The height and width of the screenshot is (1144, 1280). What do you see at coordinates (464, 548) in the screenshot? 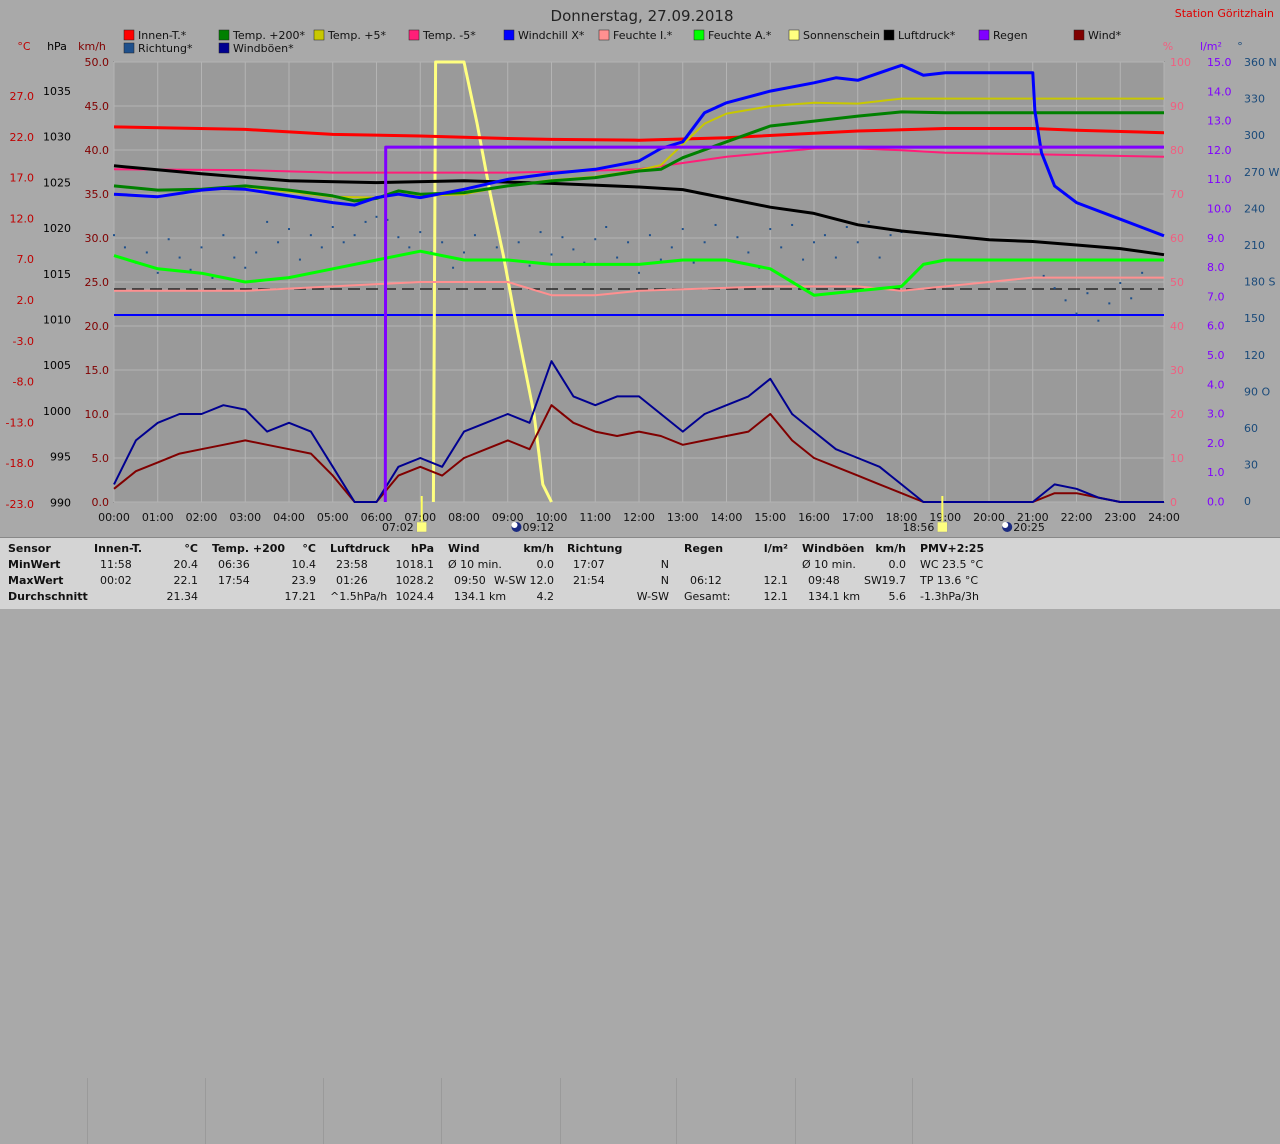
I see `wind-header: Wind` at bounding box center [464, 548].